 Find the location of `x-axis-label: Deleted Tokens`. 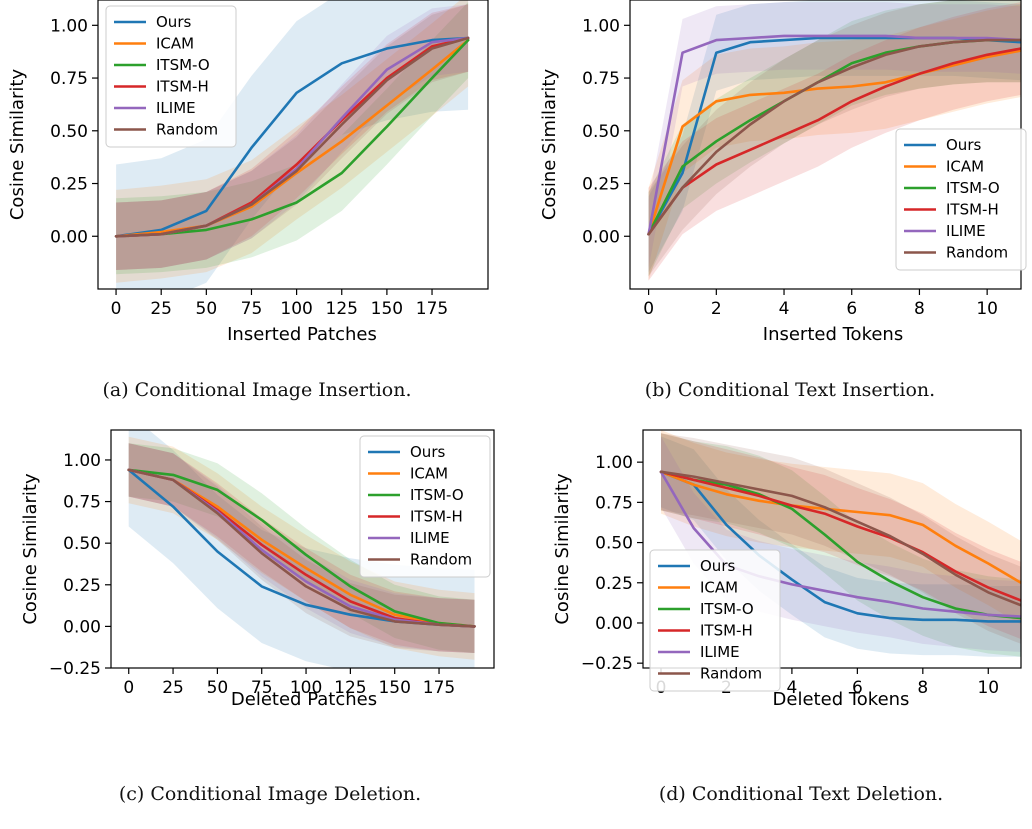

x-axis-label: Deleted Tokens is located at coordinates (841, 699).